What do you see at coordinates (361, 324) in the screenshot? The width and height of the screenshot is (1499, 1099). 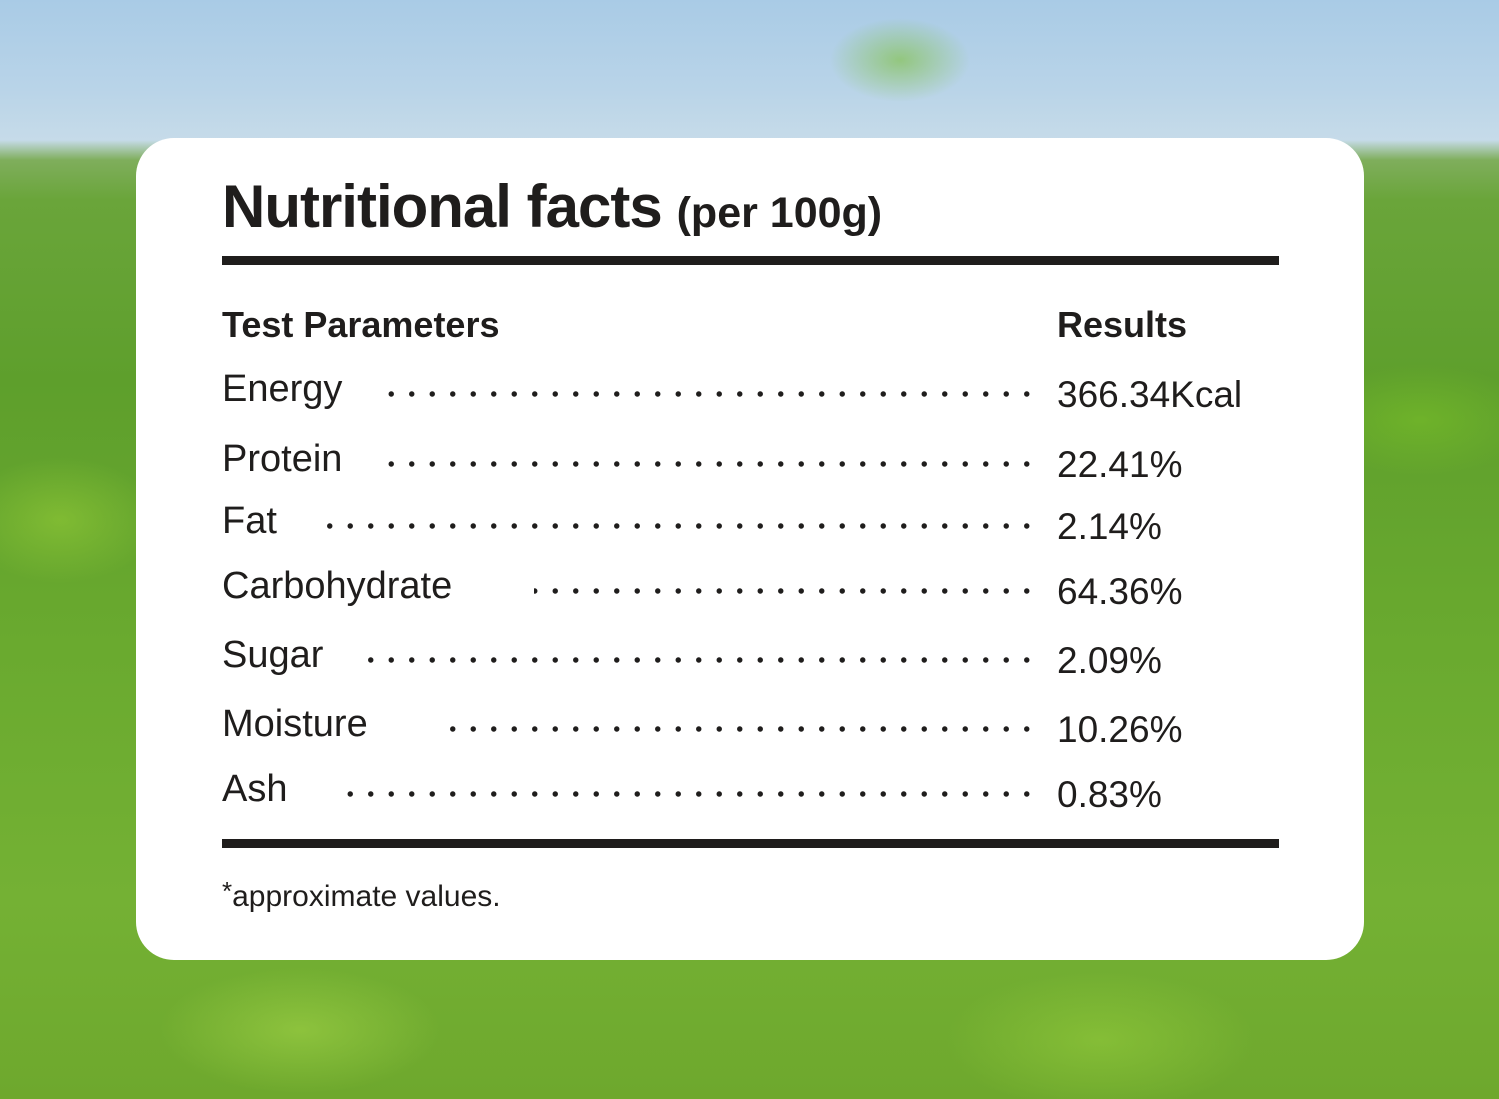 I see `header-test-parameters: Test Parameters` at bounding box center [361, 324].